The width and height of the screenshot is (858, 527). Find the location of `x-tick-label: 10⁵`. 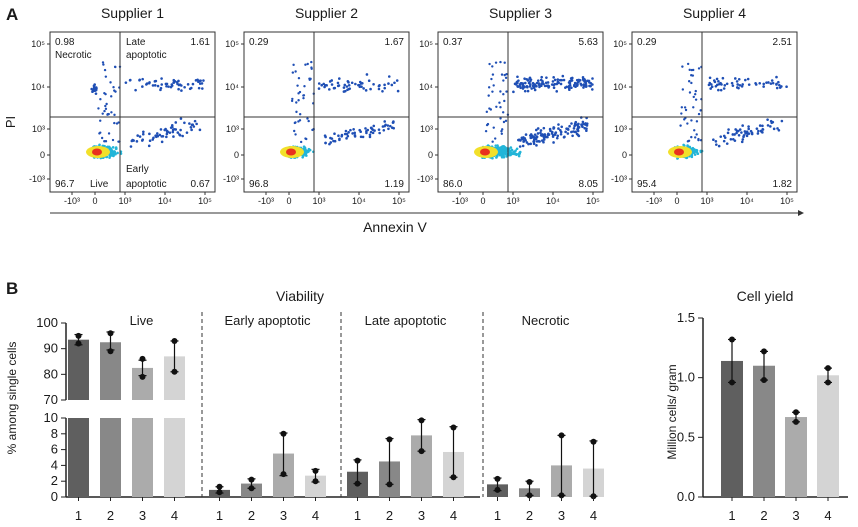

x-tick-label: 10⁵ is located at coordinates (593, 201).